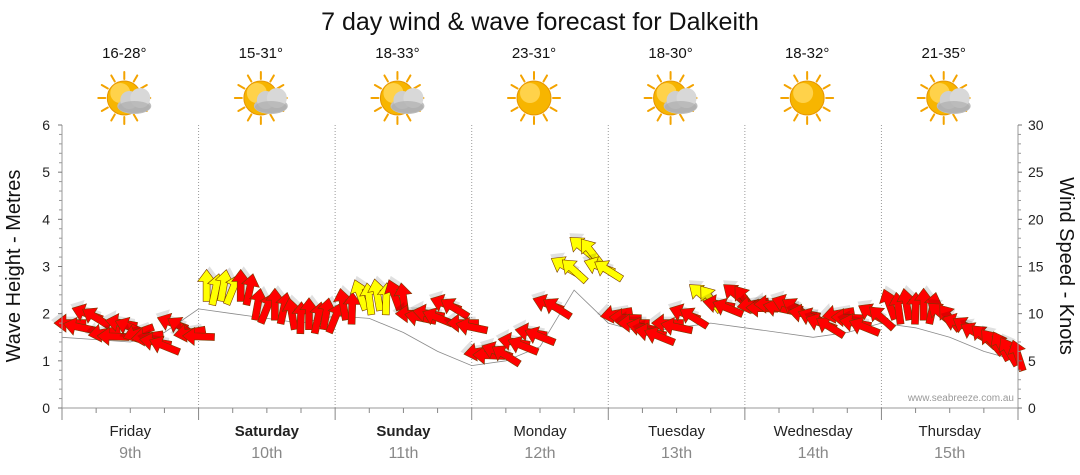 This screenshot has height=475, width=1080. What do you see at coordinates (130, 431) in the screenshot?
I see `day-name-label: Friday` at bounding box center [130, 431].